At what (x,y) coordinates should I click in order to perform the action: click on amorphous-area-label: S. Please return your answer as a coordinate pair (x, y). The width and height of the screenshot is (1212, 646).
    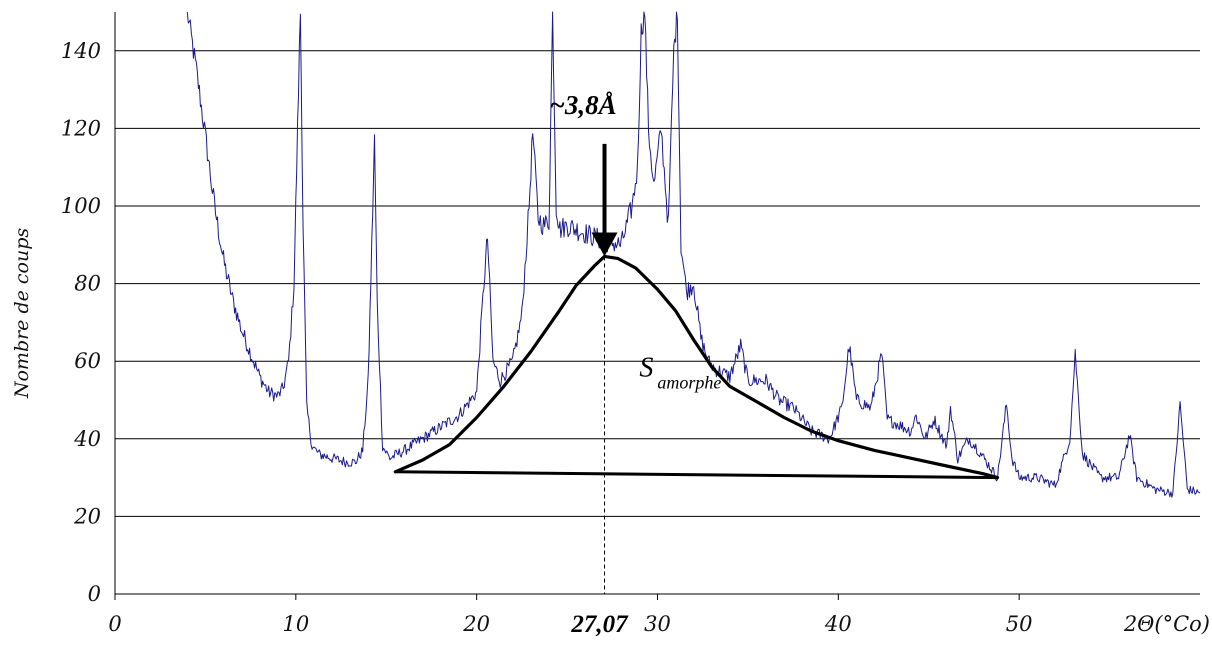
    Looking at the image, I should click on (646, 368).